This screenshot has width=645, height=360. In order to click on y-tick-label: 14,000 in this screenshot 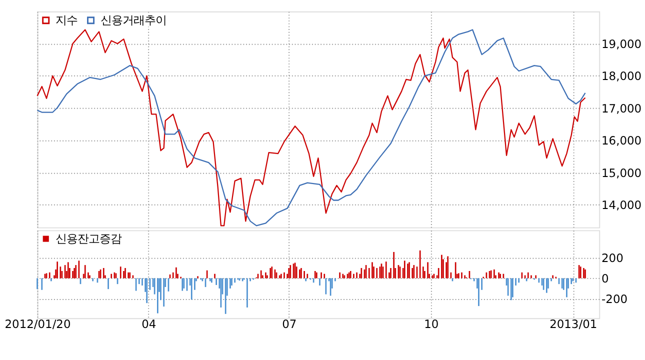, I will do `click(622, 205)`.